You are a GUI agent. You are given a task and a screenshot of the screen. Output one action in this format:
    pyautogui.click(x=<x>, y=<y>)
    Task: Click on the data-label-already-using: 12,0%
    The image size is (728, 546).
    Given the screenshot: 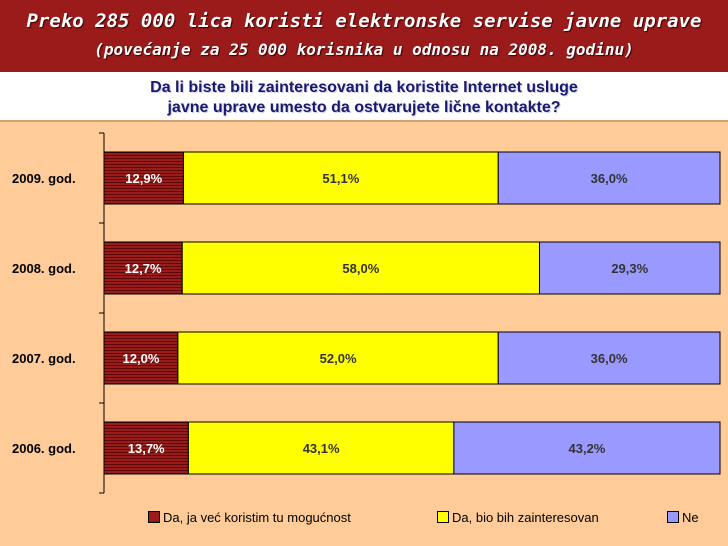 What is the action you would take?
    pyautogui.click(x=141, y=358)
    